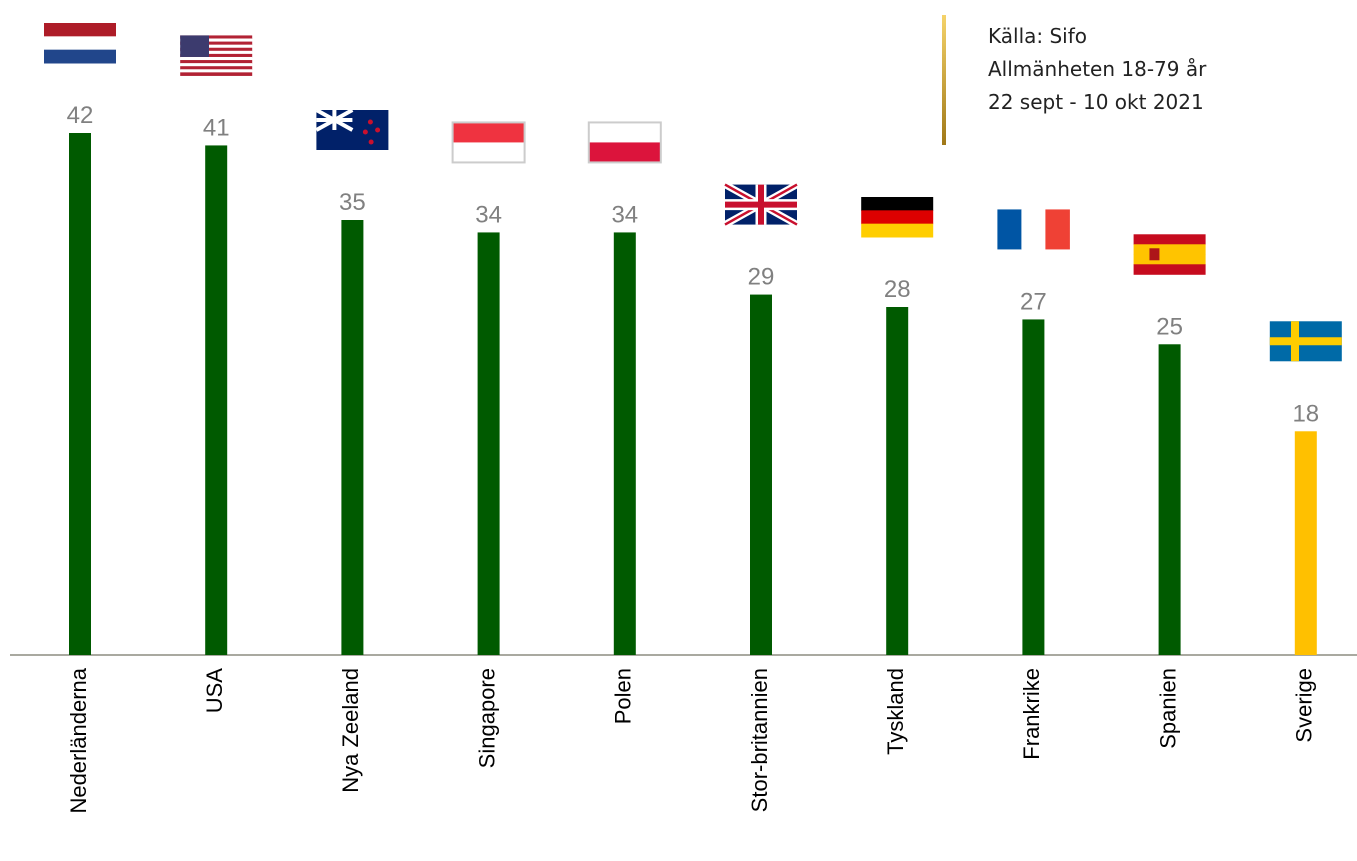 This screenshot has height=861, width=1357. What do you see at coordinates (1305, 413) in the screenshot?
I see `value-label: 18` at bounding box center [1305, 413].